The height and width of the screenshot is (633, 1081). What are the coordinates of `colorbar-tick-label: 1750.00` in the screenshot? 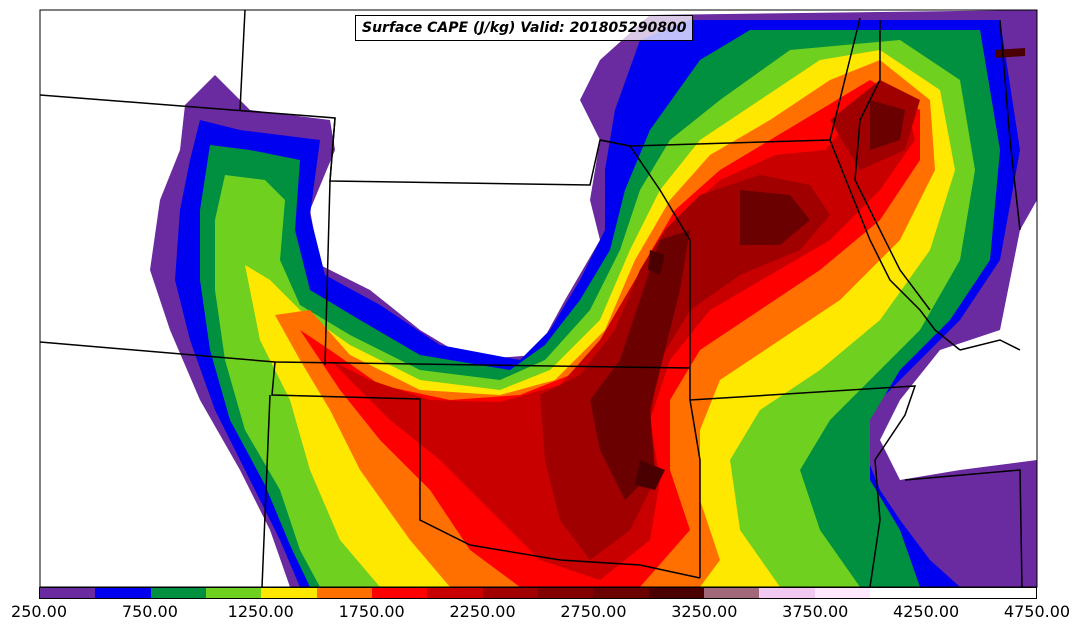 It's located at (371, 611).